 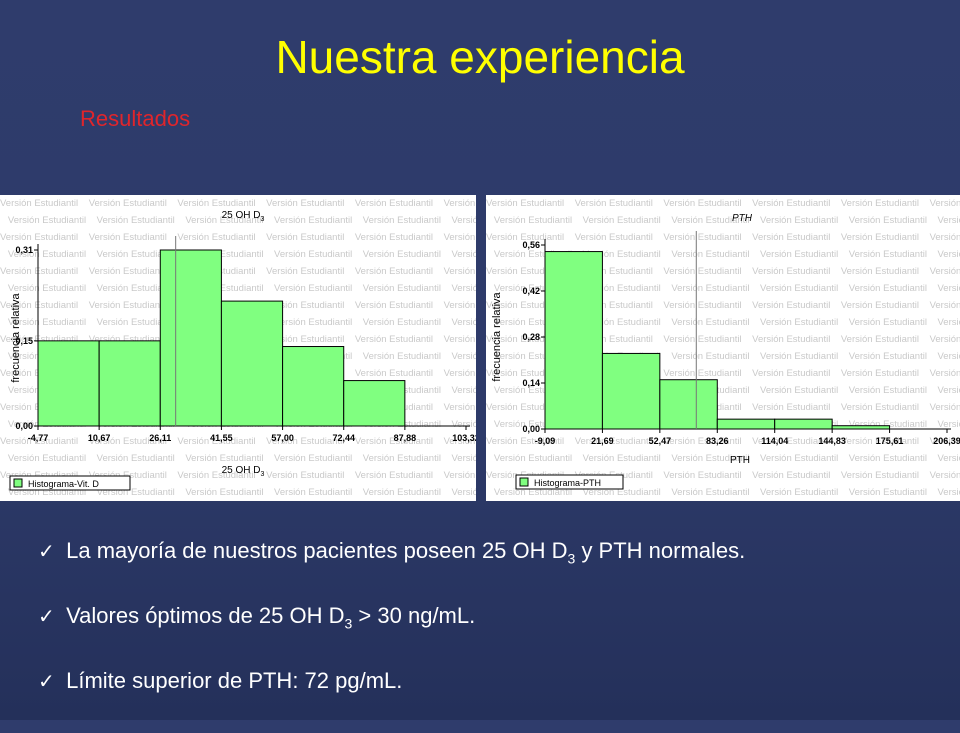 What do you see at coordinates (205, 615) in the screenshot?
I see `bullet-text: Valores óptimos de 25 OH D` at bounding box center [205, 615].